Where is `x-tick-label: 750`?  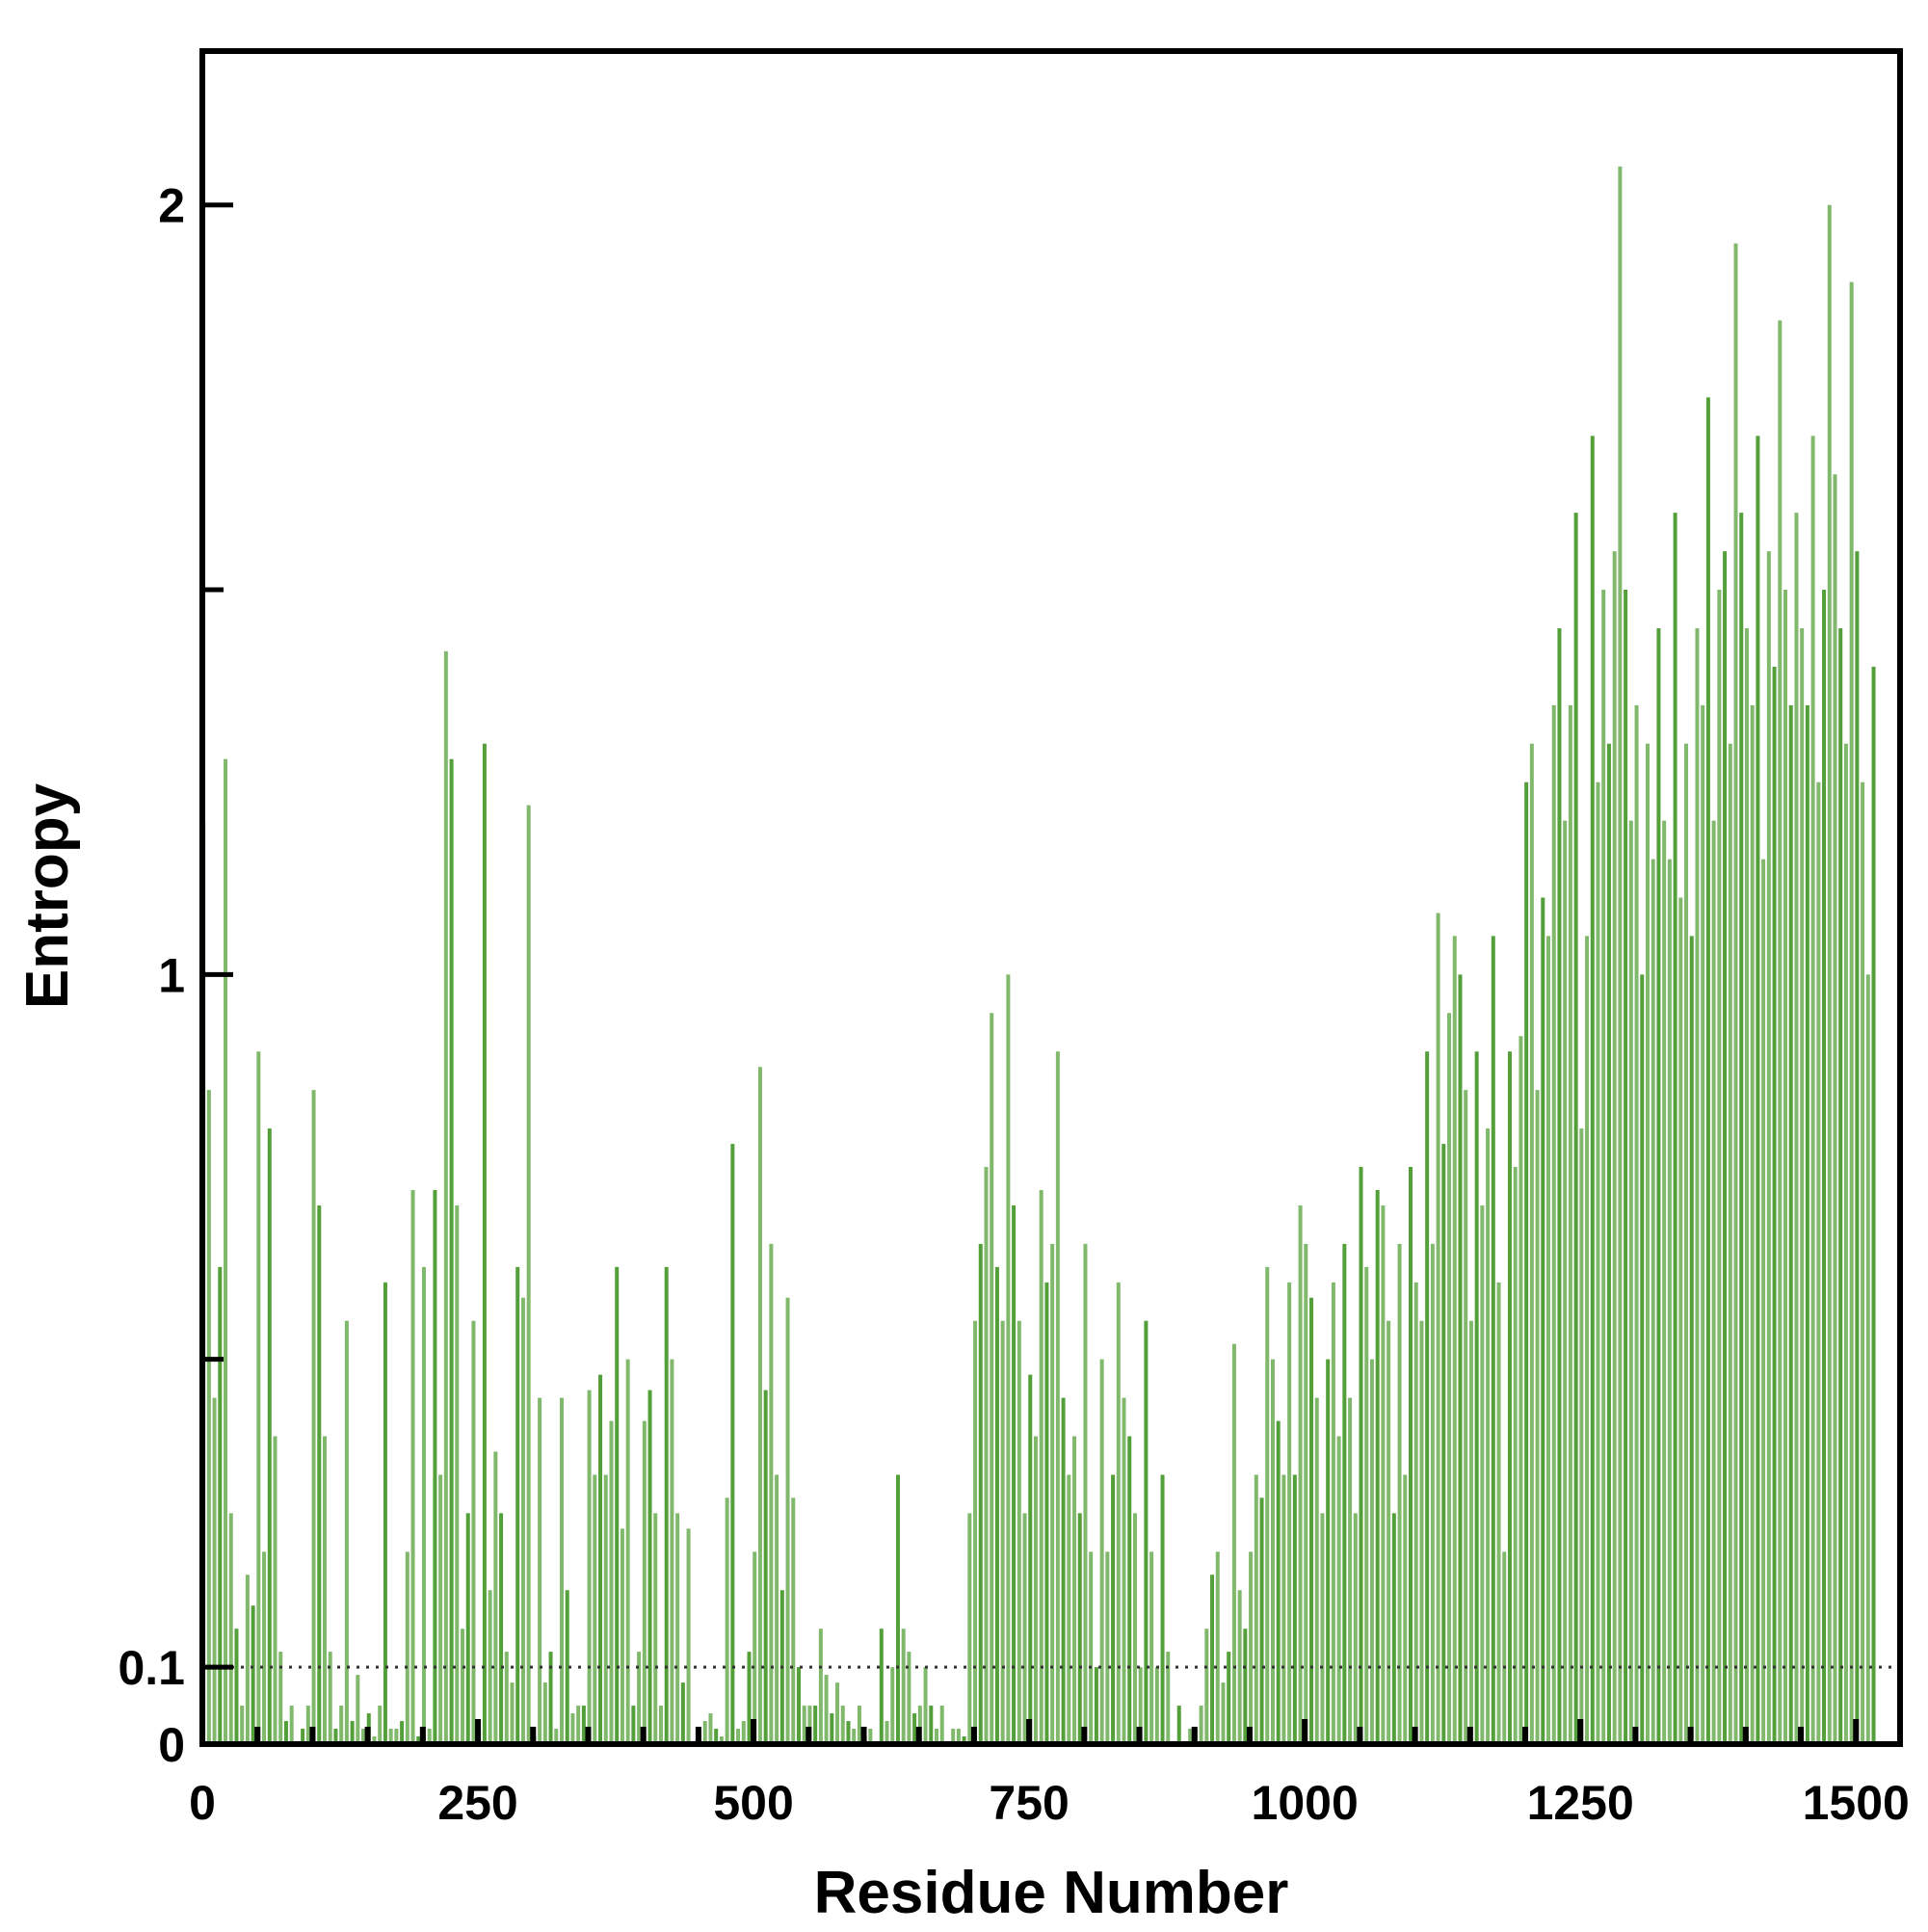 x-tick-label: 750 is located at coordinates (1029, 1803).